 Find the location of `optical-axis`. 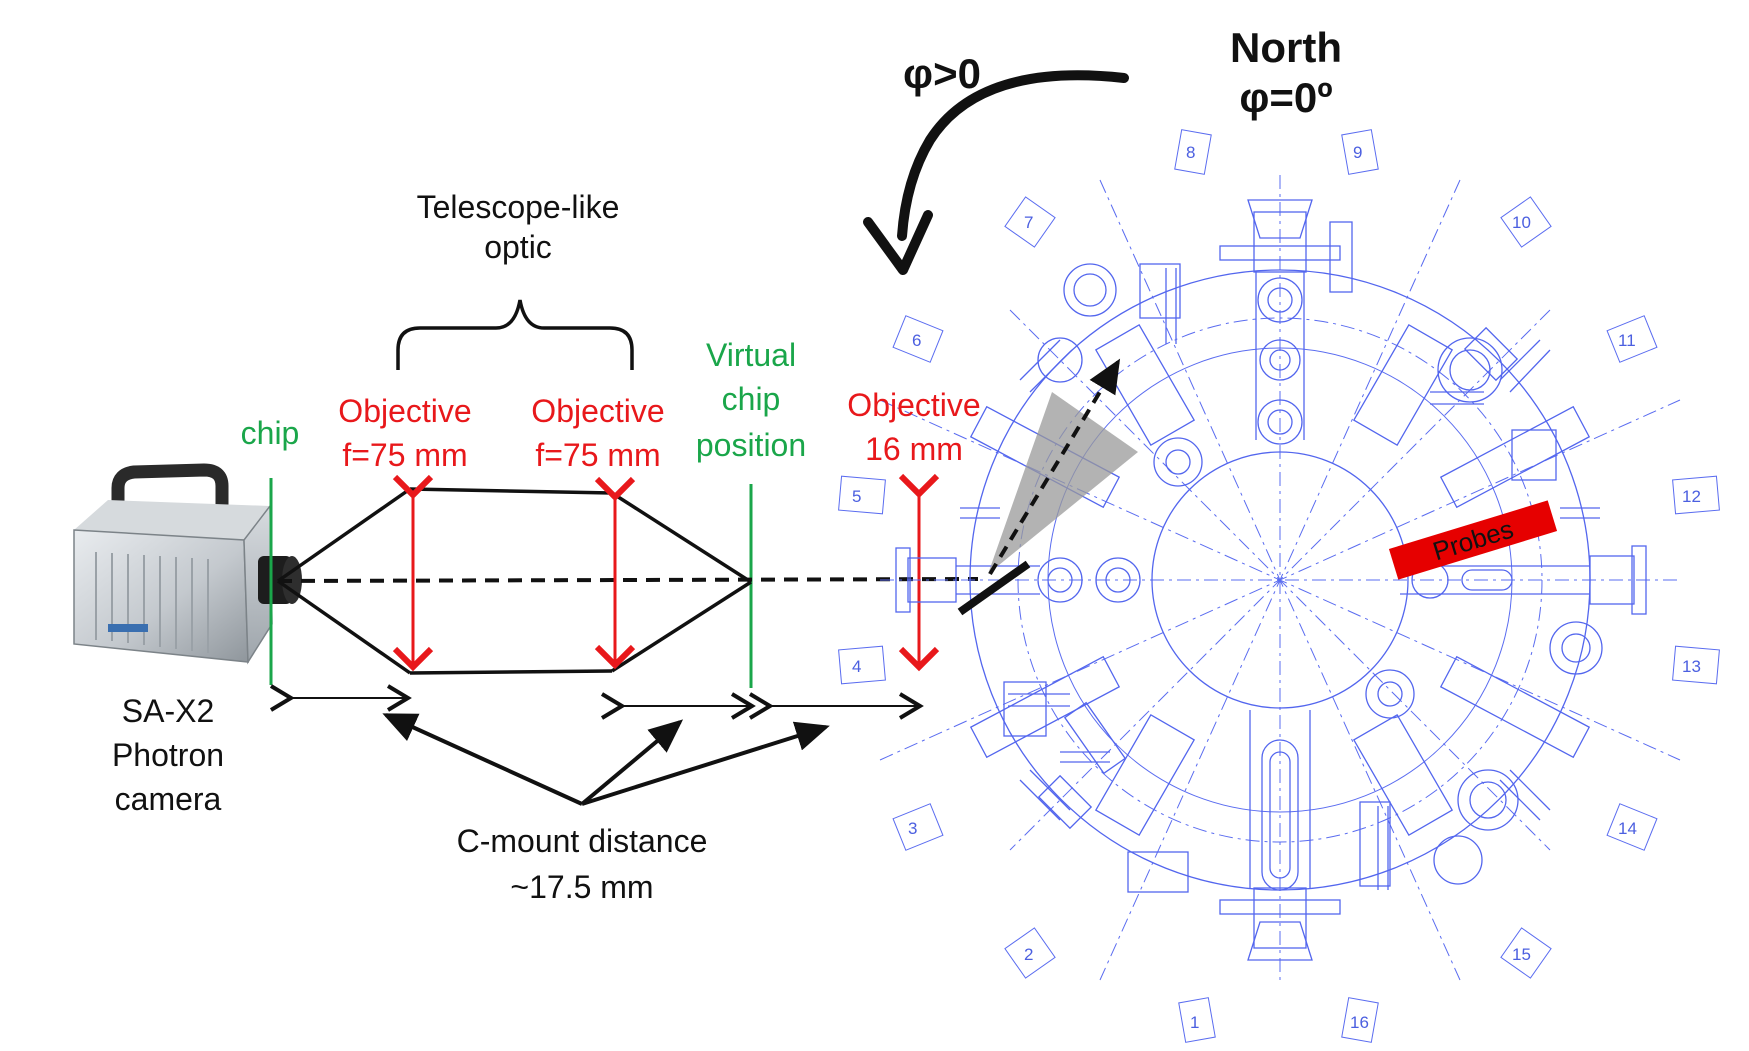

optical-axis is located at coordinates (628, 580).